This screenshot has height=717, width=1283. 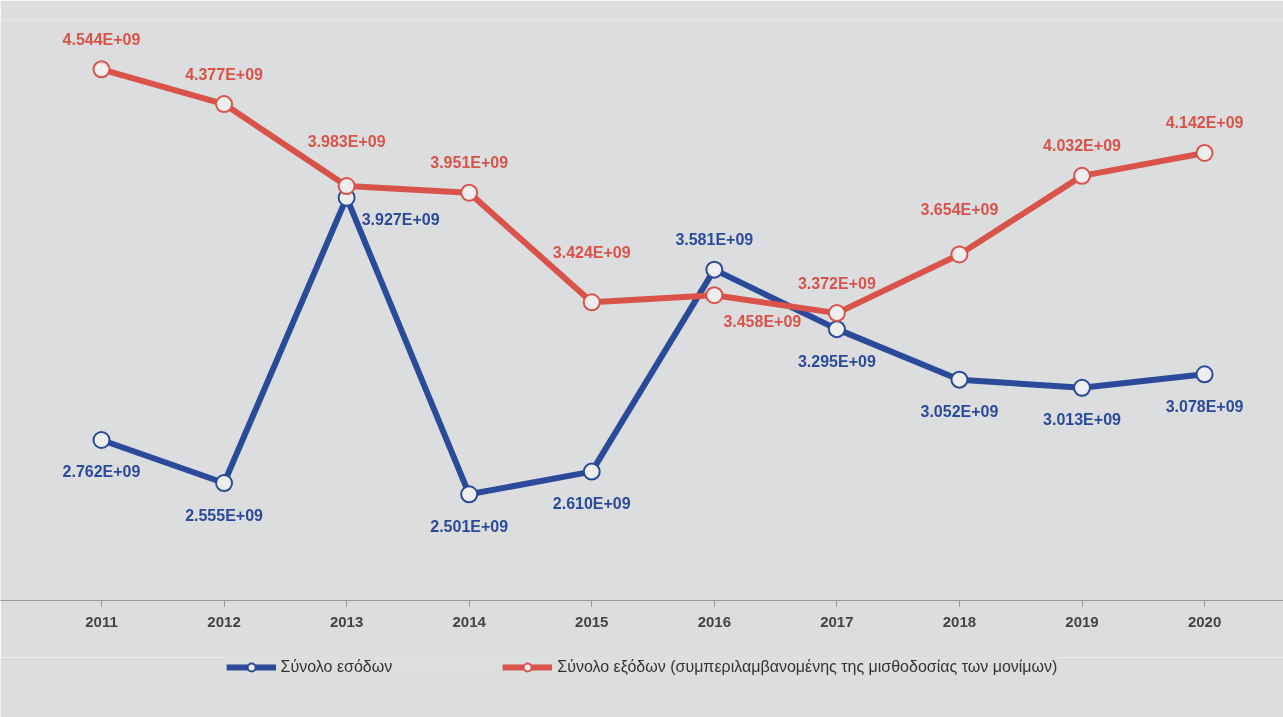 What do you see at coordinates (469, 163) in the screenshot?
I see `data-label: 3.951E+09` at bounding box center [469, 163].